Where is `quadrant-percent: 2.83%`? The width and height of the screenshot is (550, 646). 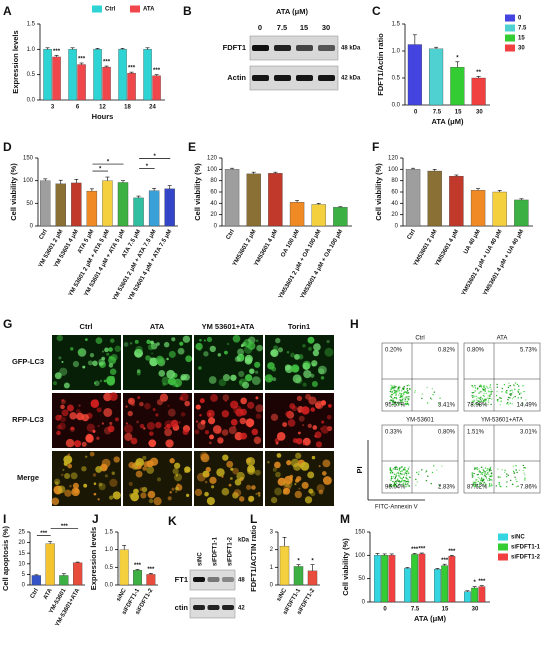 quadrant-percent: 2.83% is located at coordinates (447, 488).